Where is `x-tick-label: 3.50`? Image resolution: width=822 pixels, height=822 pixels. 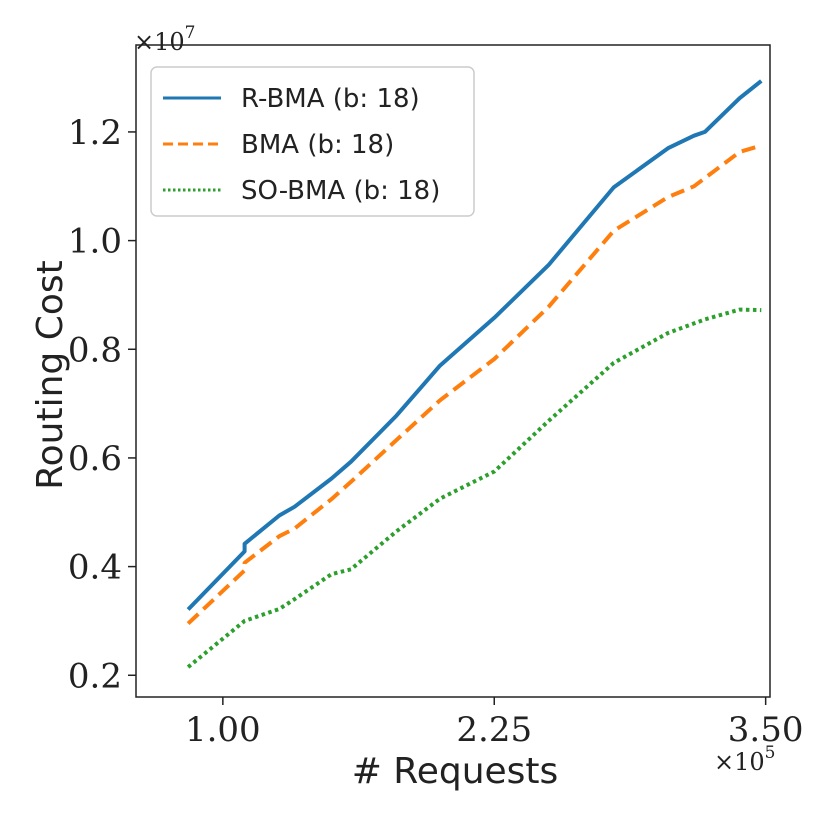 x-tick-label: 3.50 is located at coordinates (766, 730).